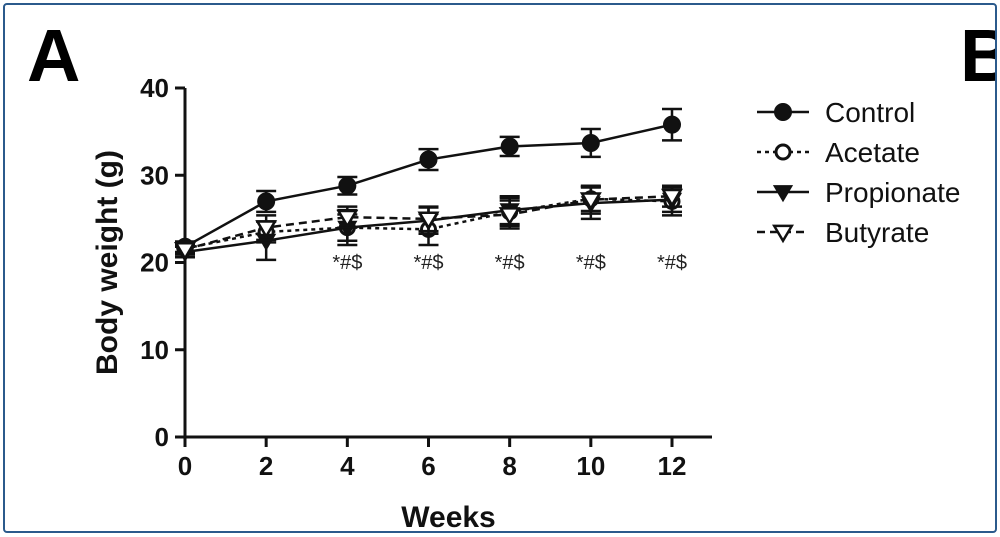  I want to click on legend-item-control: Control, so click(836, 112).